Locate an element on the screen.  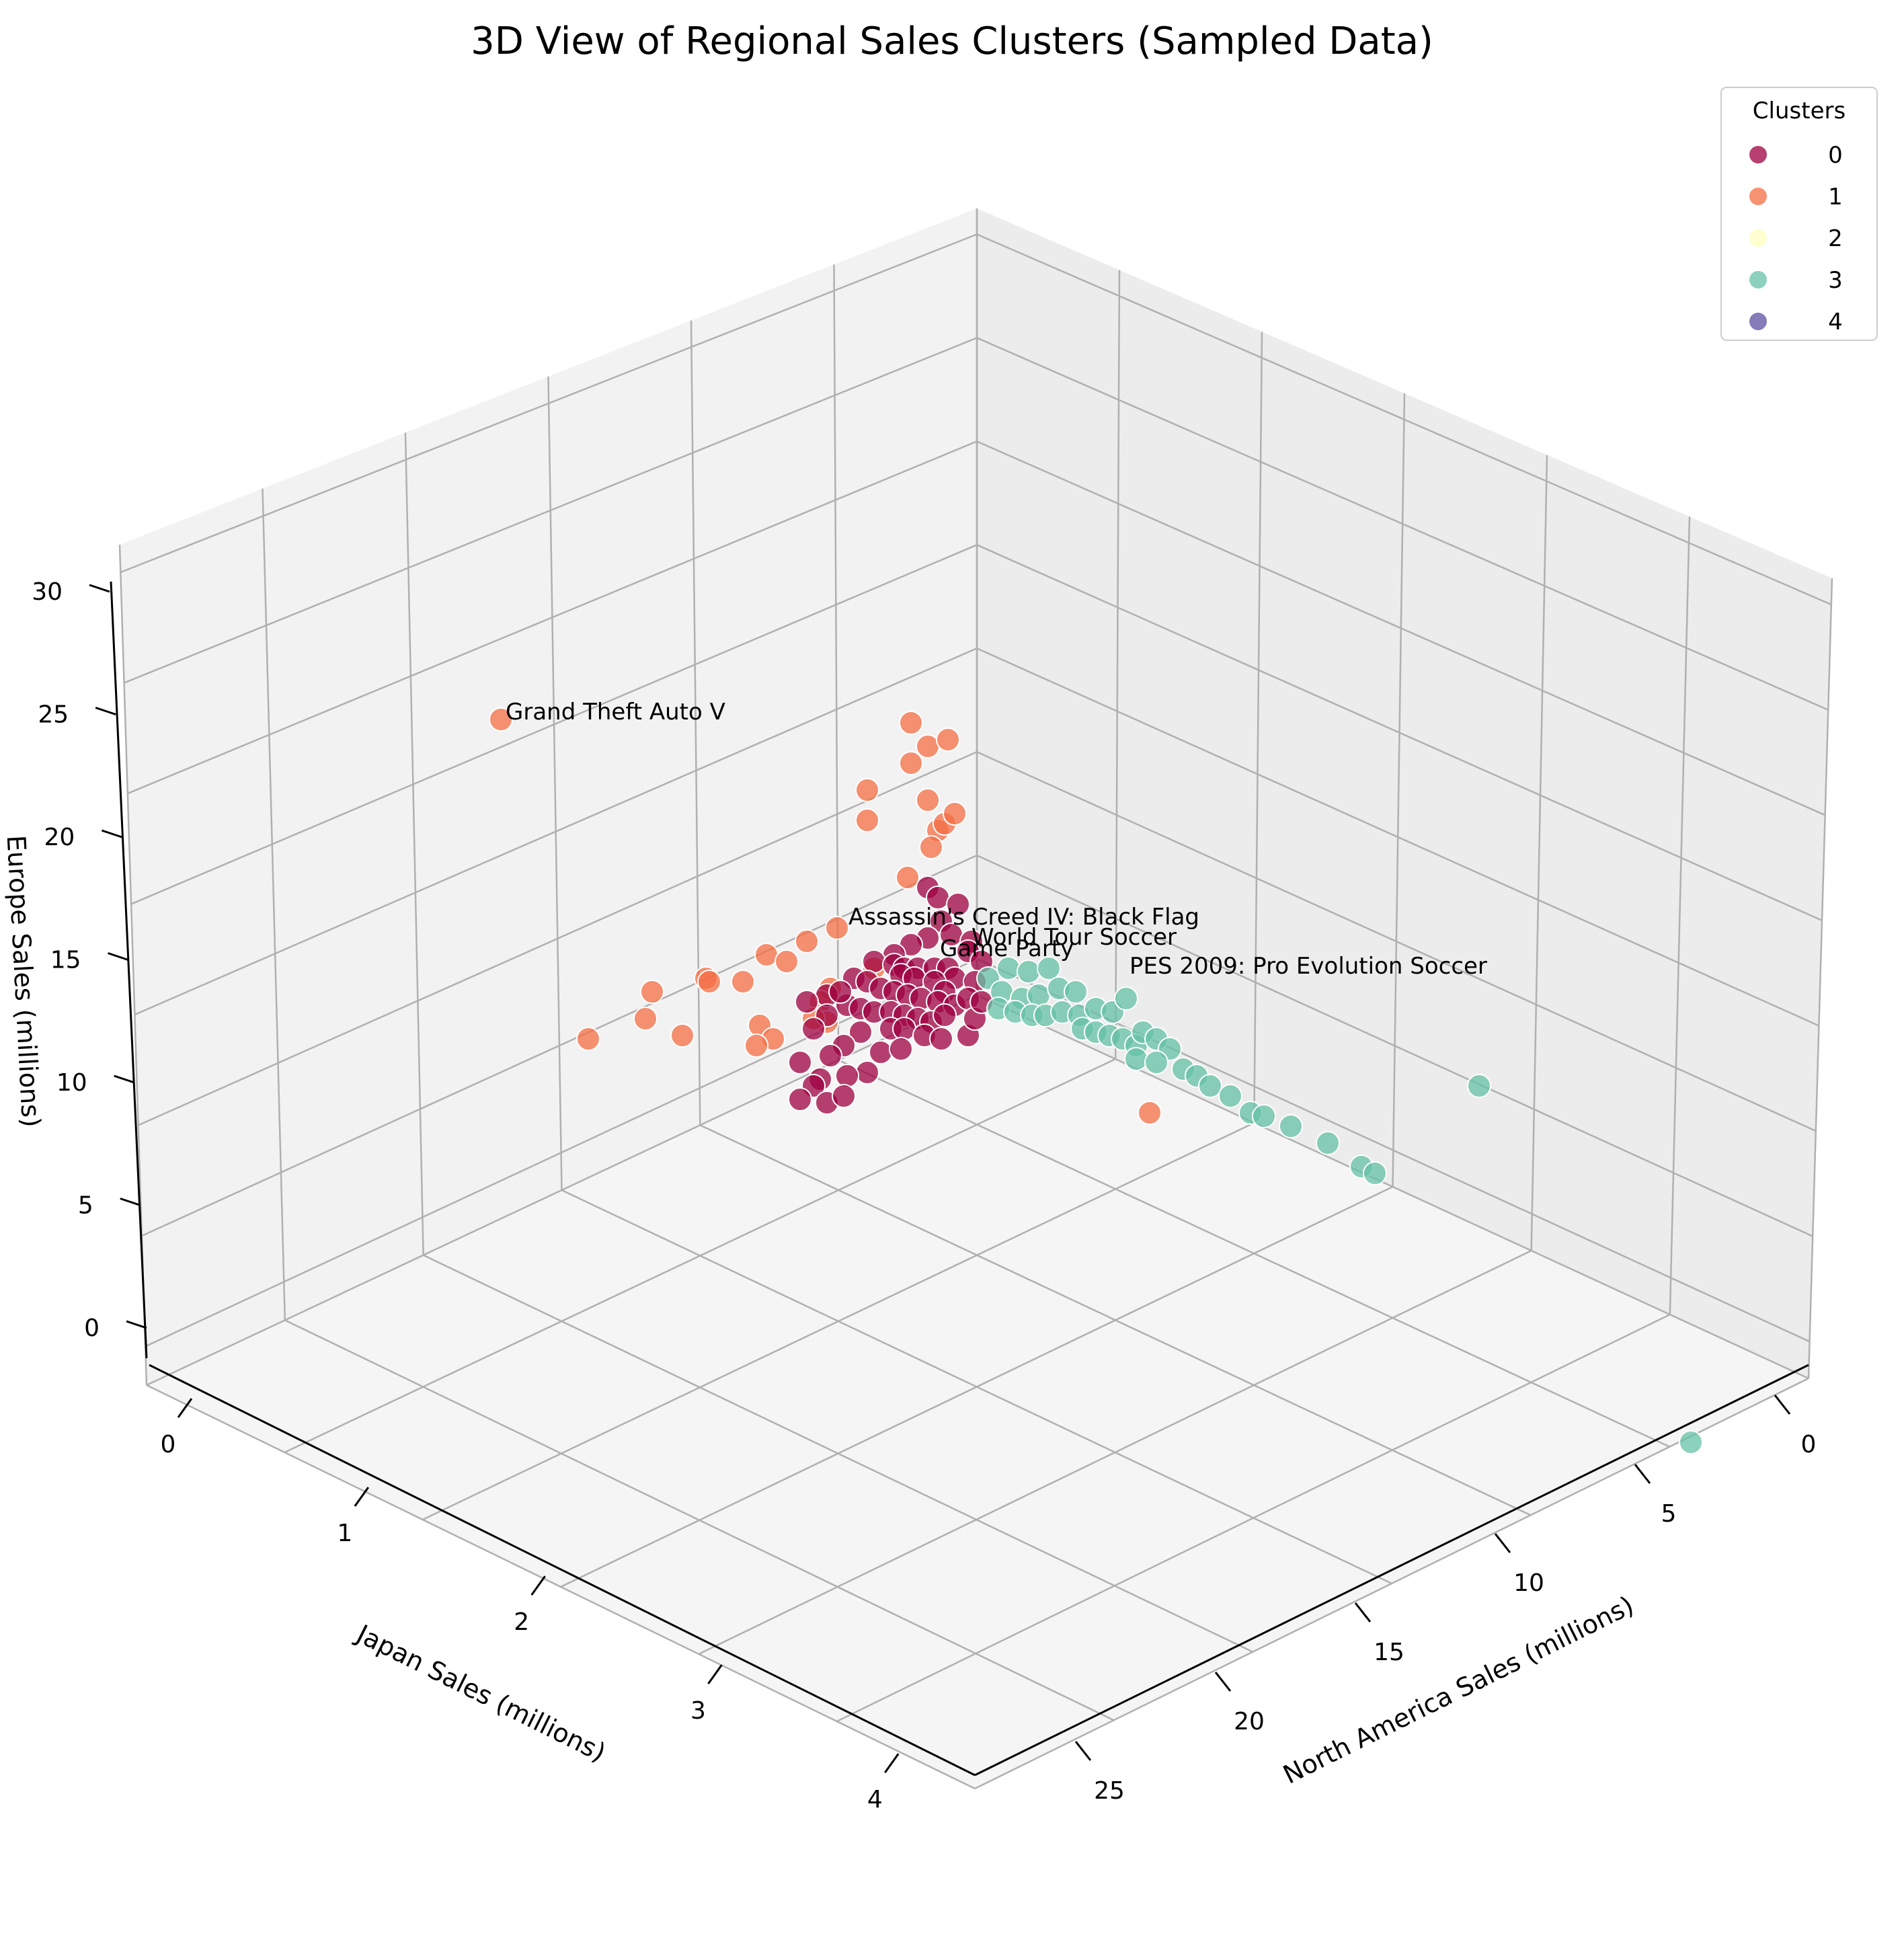
y-tick-label: 2 is located at coordinates (522, 1622).